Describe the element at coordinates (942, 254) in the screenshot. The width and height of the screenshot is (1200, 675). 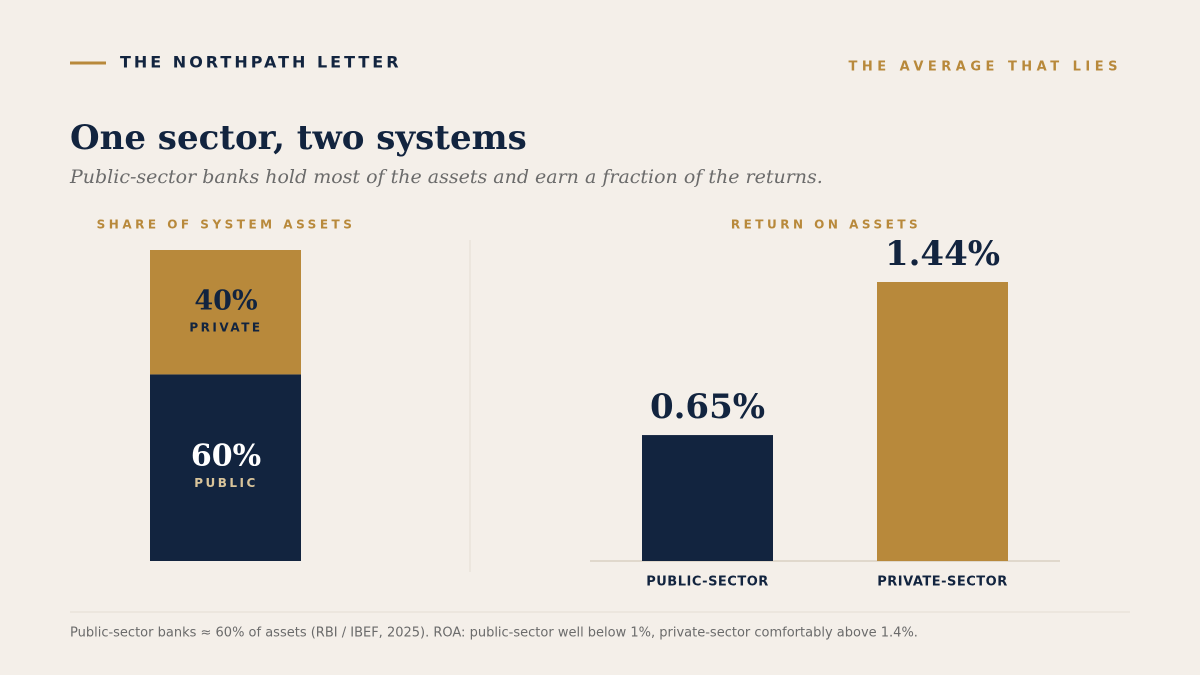
I see `value-label: 1.44%` at that location.